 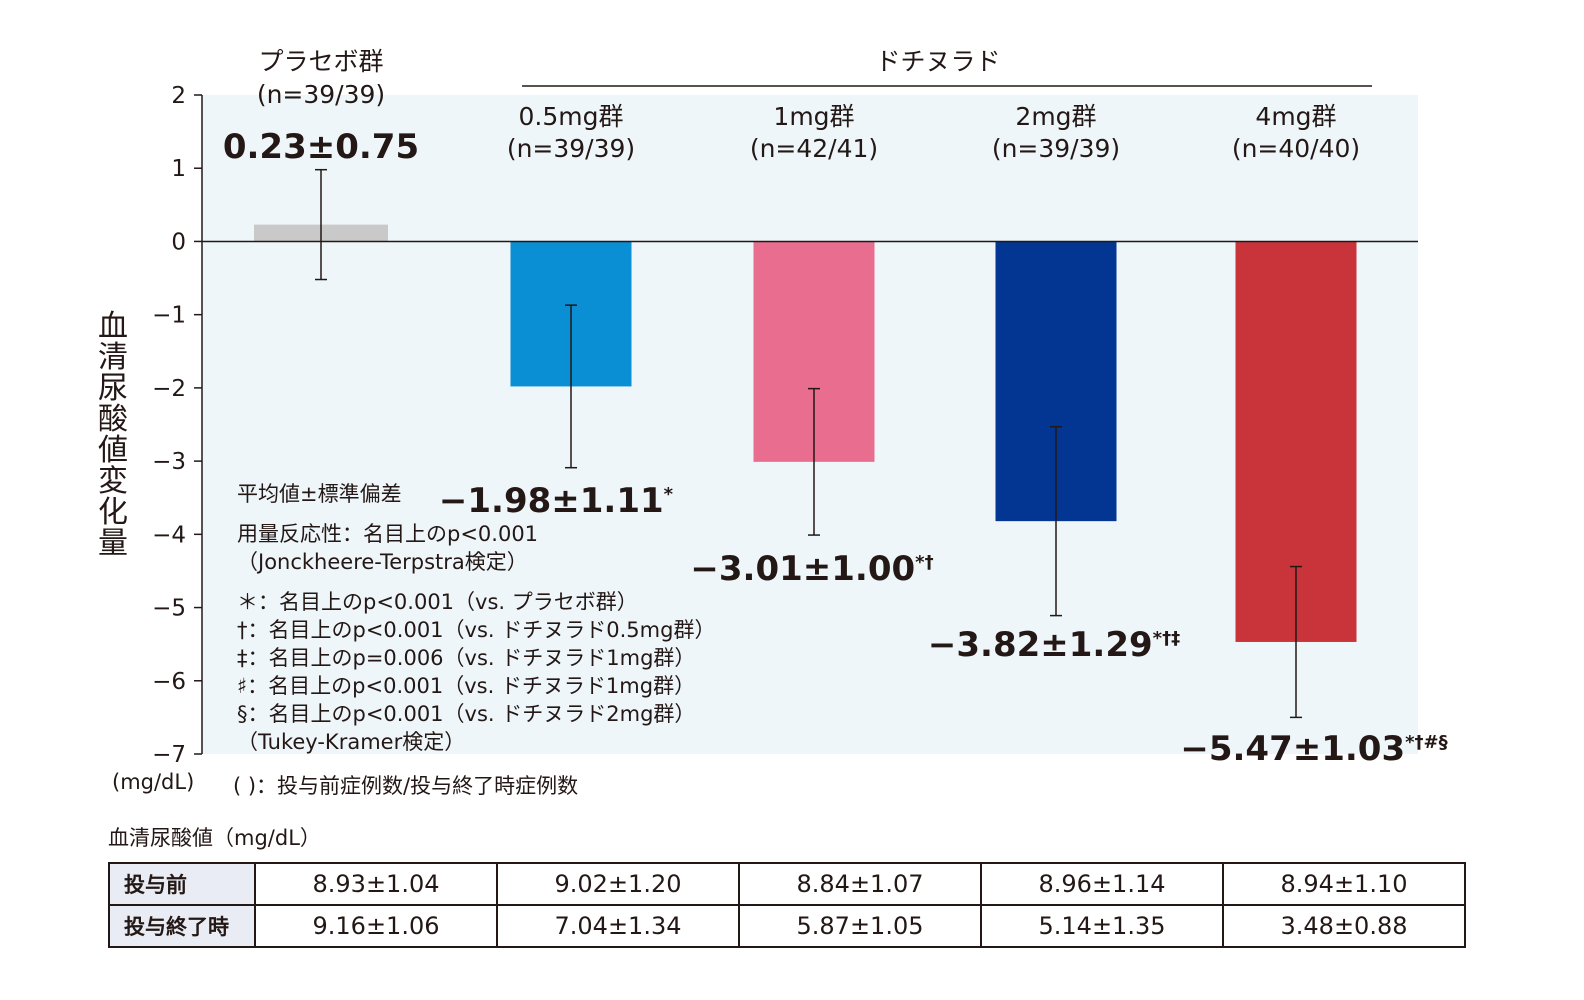 What do you see at coordinates (1295, 116) in the screenshot?
I see `group-name-4: 4mg群` at bounding box center [1295, 116].